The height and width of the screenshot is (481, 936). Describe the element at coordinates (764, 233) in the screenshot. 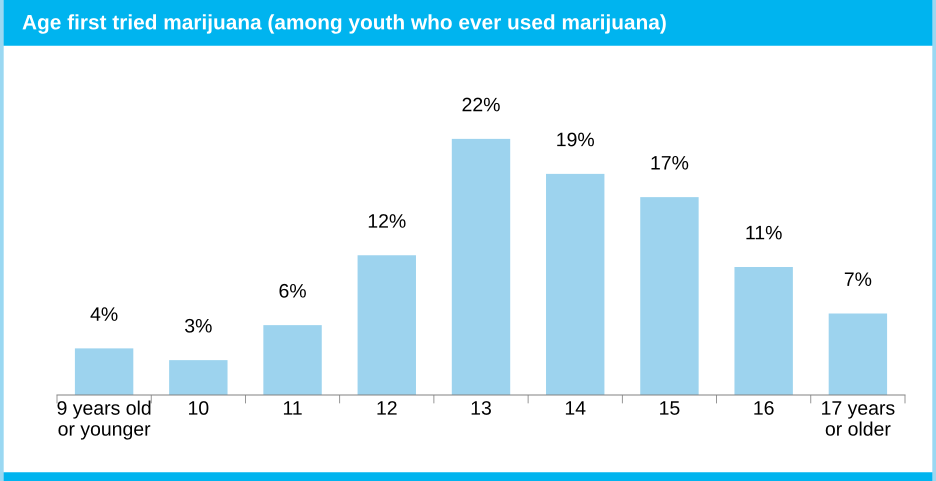

I see `data-label: 11%` at that location.